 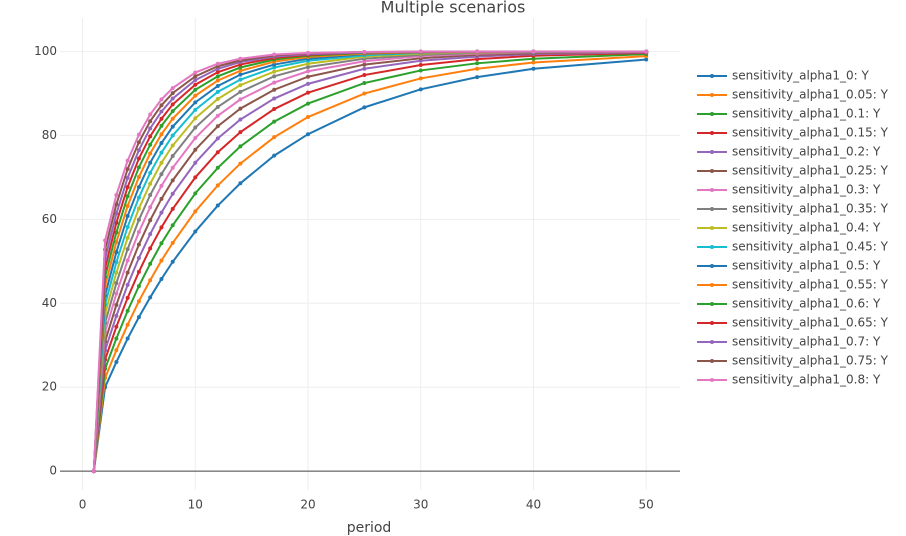 I want to click on x-tick-label: 10, so click(x=195, y=505).